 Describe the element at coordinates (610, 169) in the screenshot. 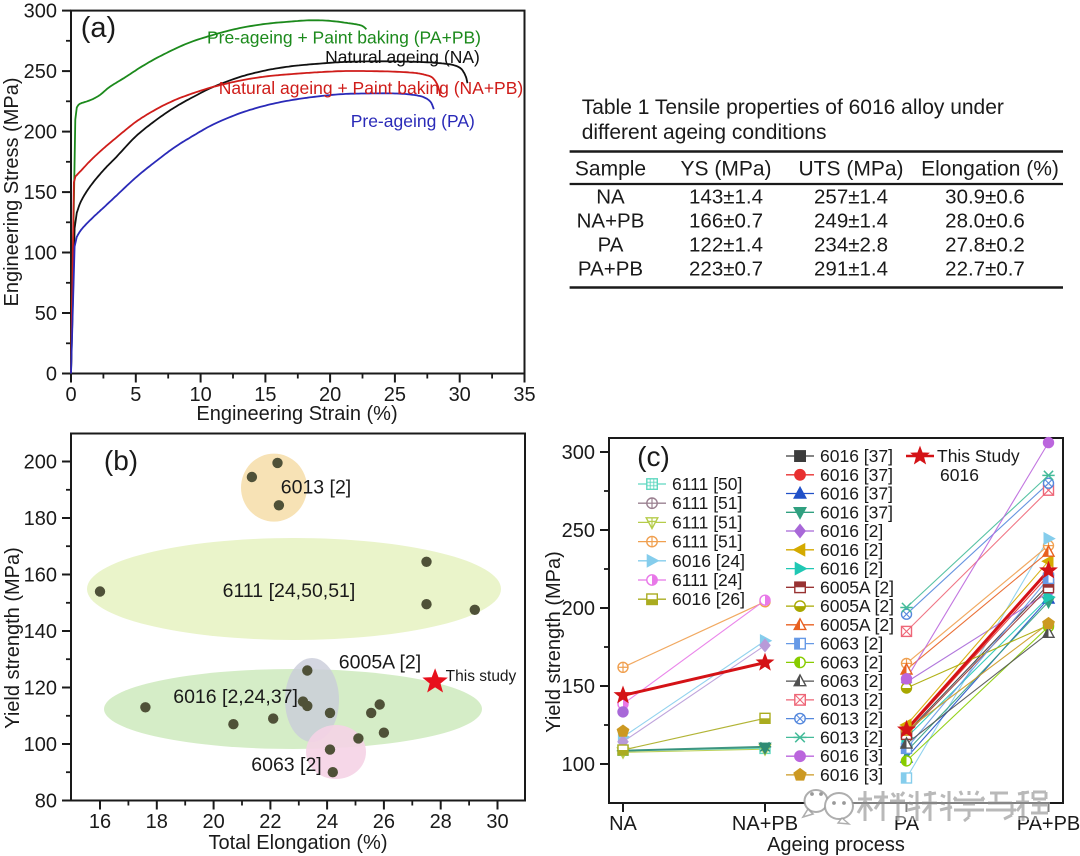

I see `svg-text: Sample` at that location.